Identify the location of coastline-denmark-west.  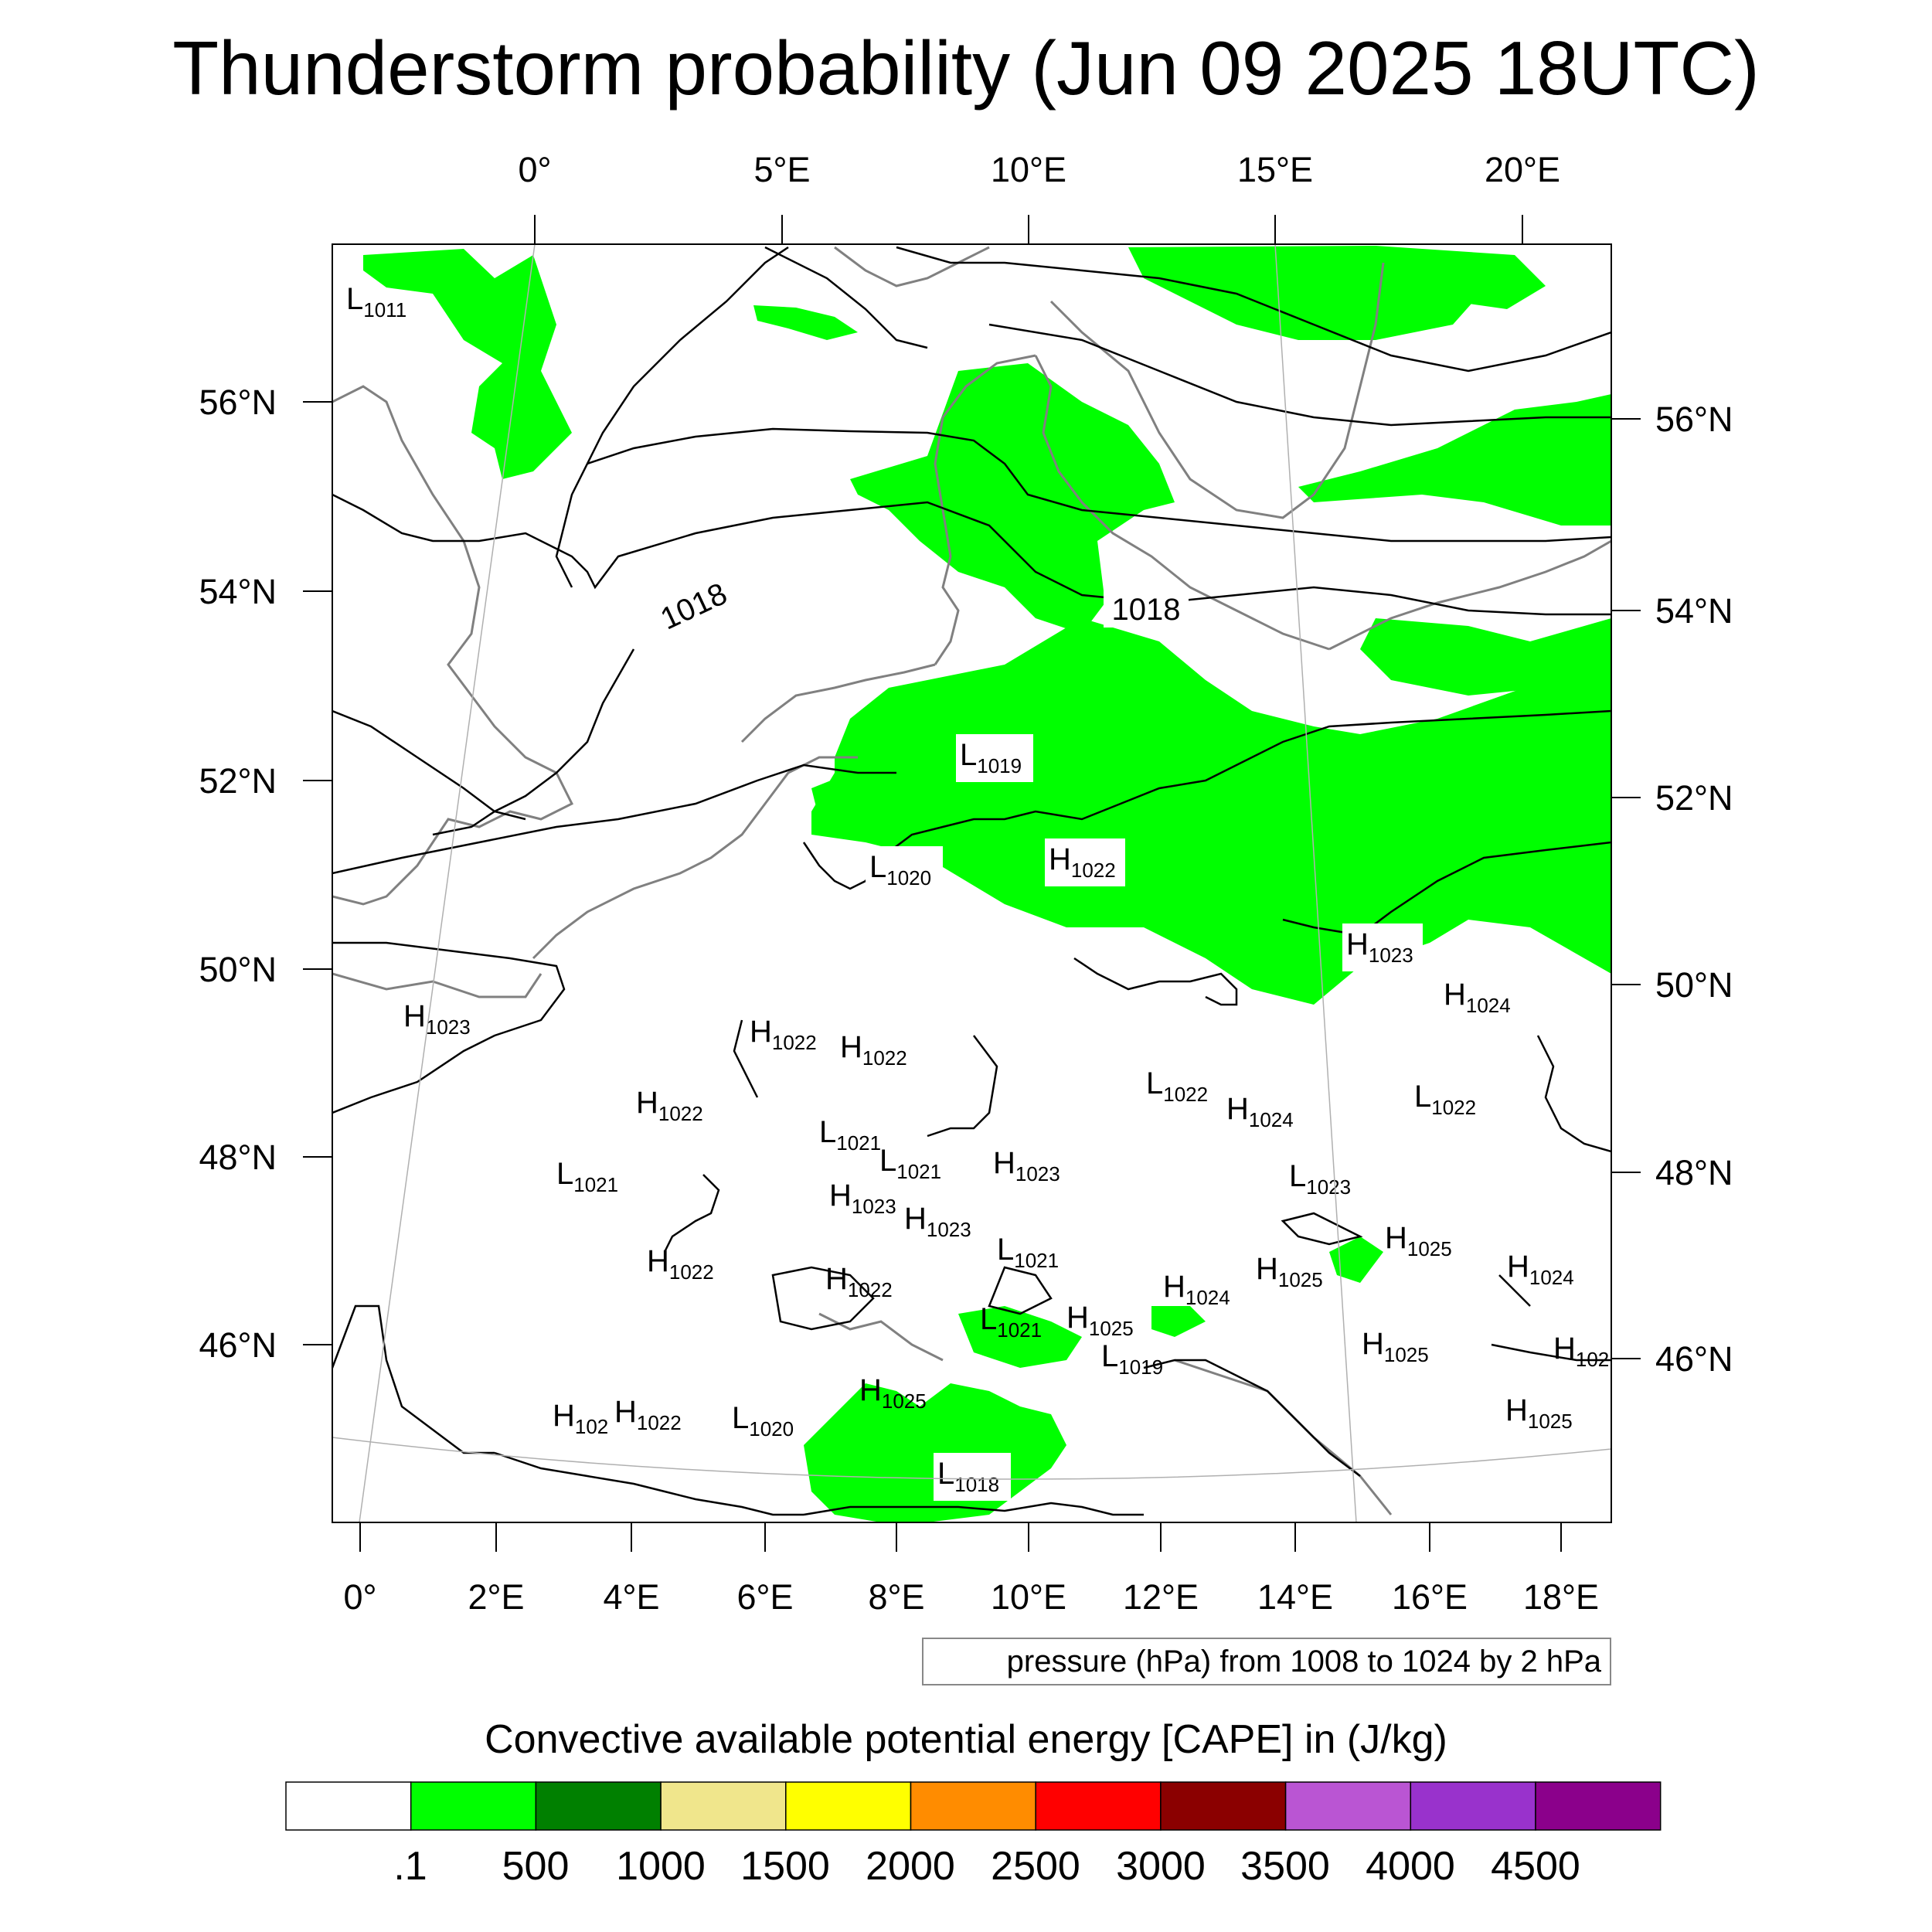
(985, 510).